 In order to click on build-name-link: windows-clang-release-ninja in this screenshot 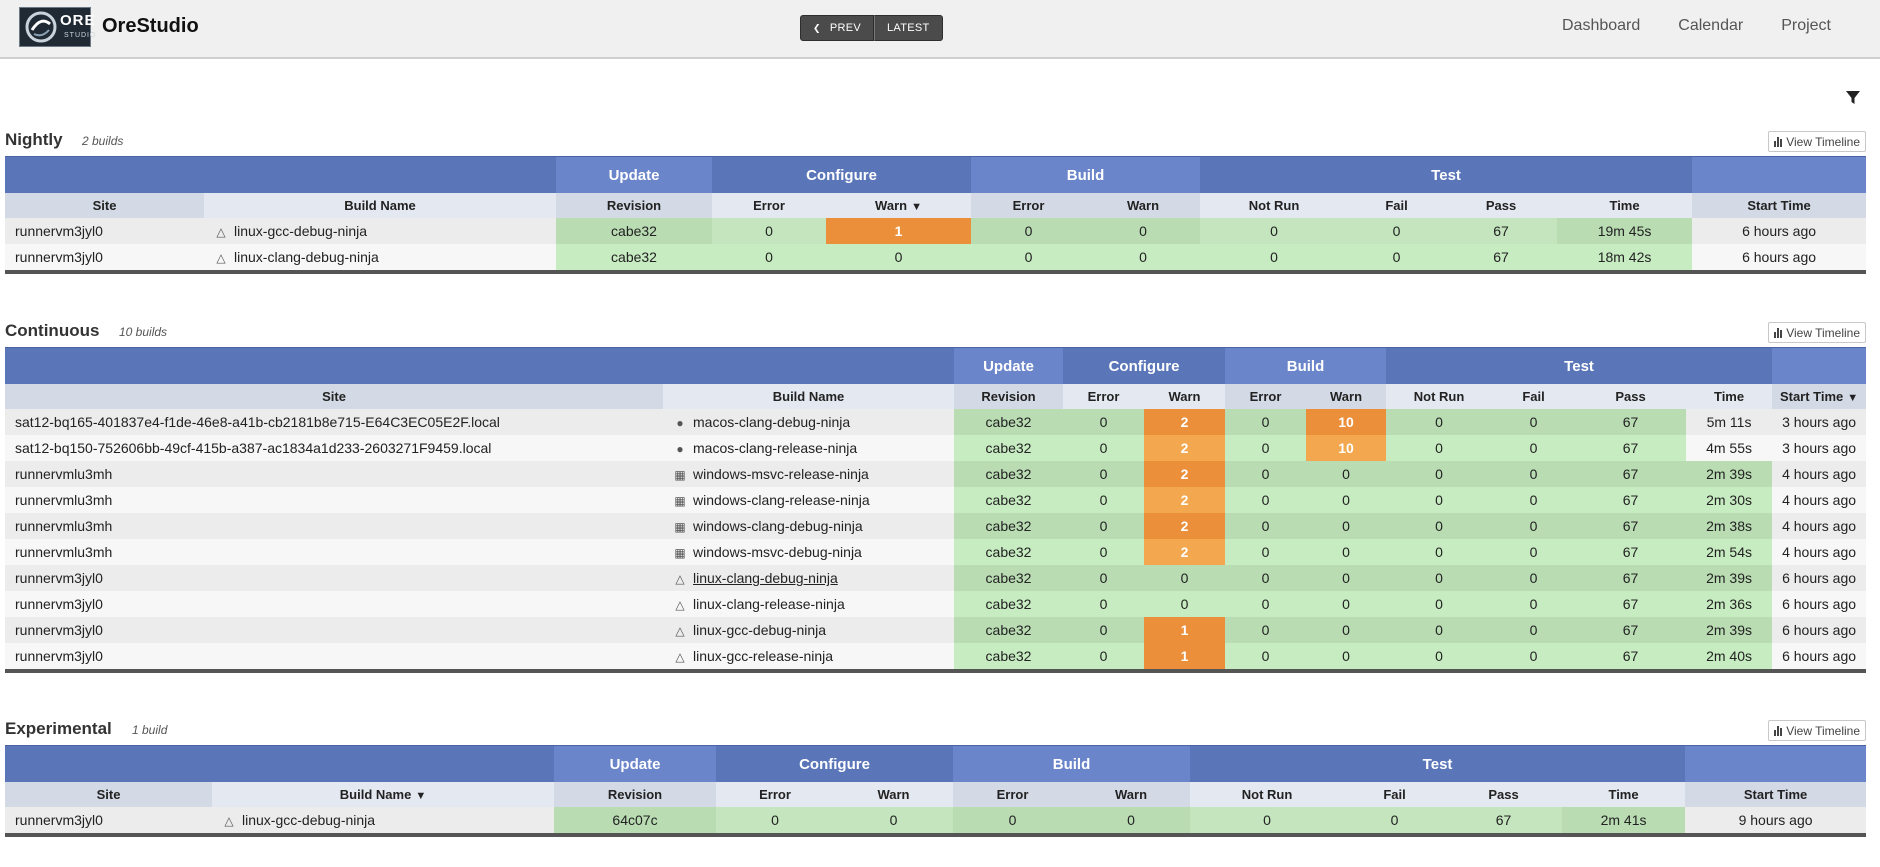, I will do `click(781, 500)`.